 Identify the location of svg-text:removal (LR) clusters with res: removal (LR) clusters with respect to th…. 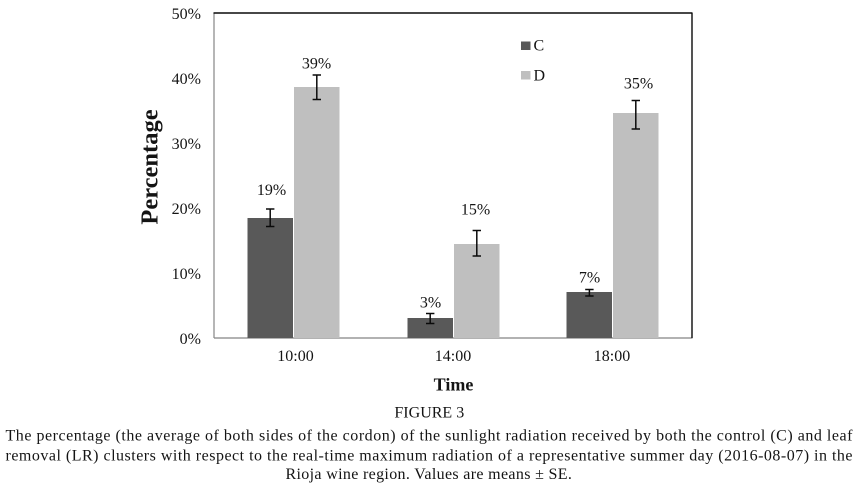
(429, 455).